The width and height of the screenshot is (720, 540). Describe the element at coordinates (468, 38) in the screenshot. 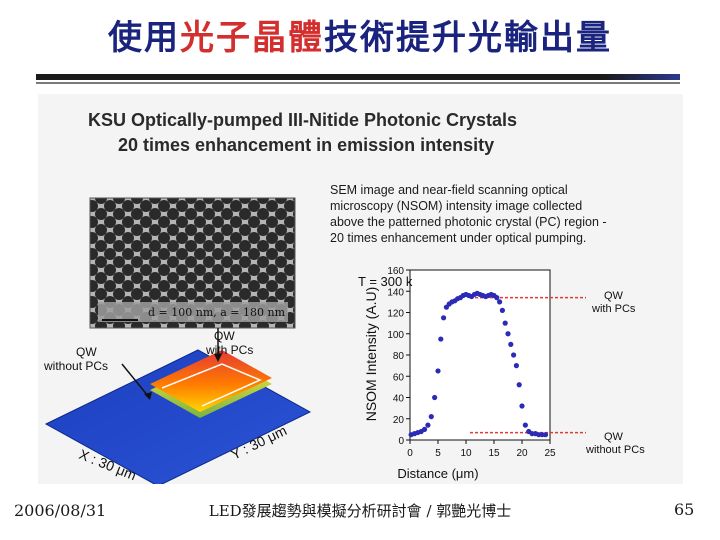

I see `title-part-3: 技術提升光輸出量` at that location.